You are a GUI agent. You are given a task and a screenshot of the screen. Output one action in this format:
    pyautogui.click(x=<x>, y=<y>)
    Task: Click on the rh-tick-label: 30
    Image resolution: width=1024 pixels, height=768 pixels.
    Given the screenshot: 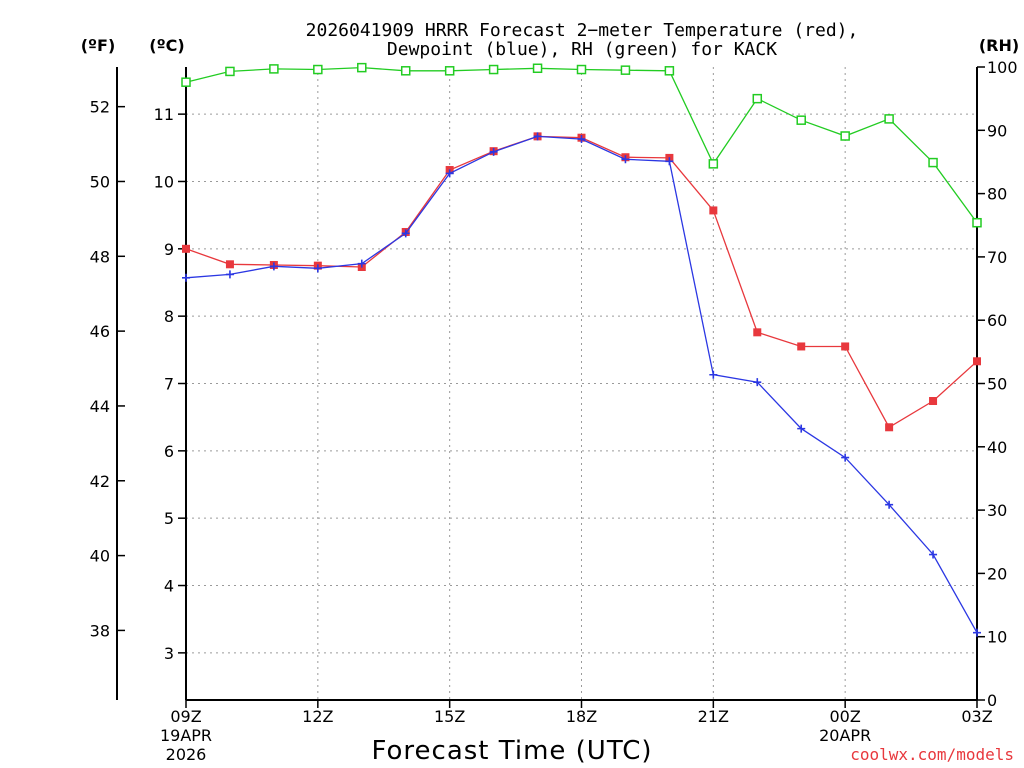 What is the action you would take?
    pyautogui.click(x=997, y=510)
    